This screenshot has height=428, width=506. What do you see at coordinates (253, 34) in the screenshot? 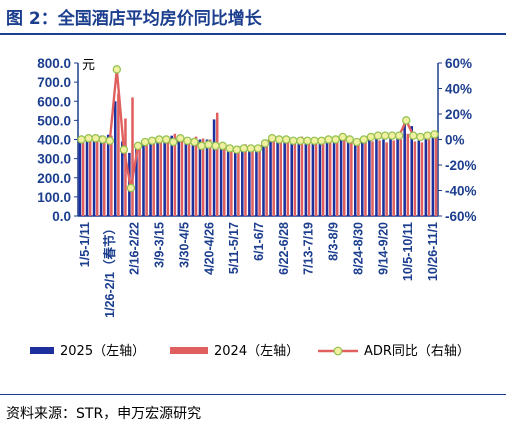
I see `title-divider` at bounding box center [253, 34].